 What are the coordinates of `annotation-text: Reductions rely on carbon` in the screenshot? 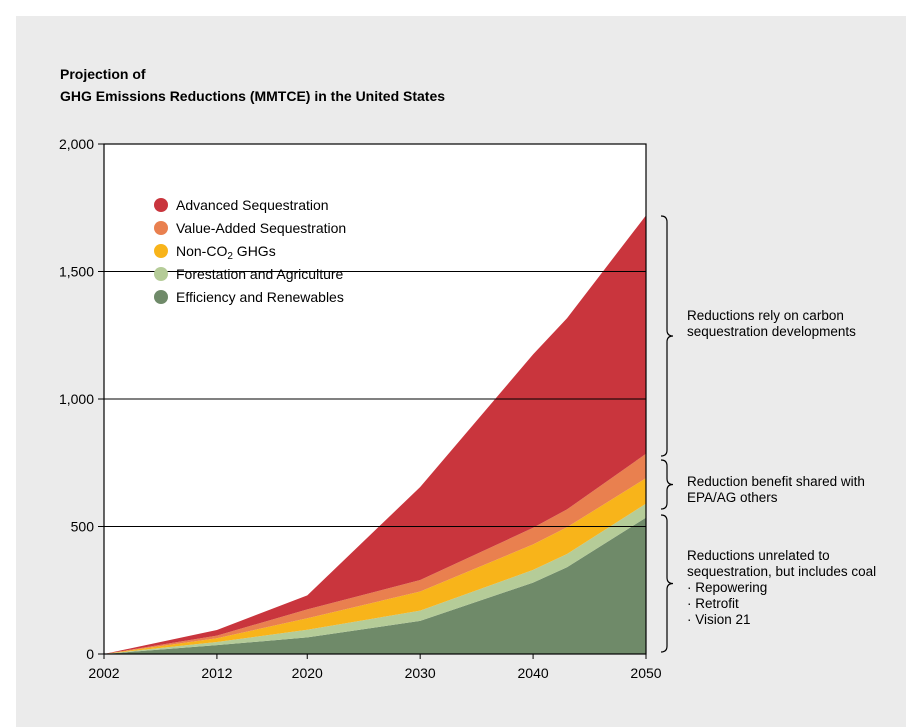 It's located at (765, 315).